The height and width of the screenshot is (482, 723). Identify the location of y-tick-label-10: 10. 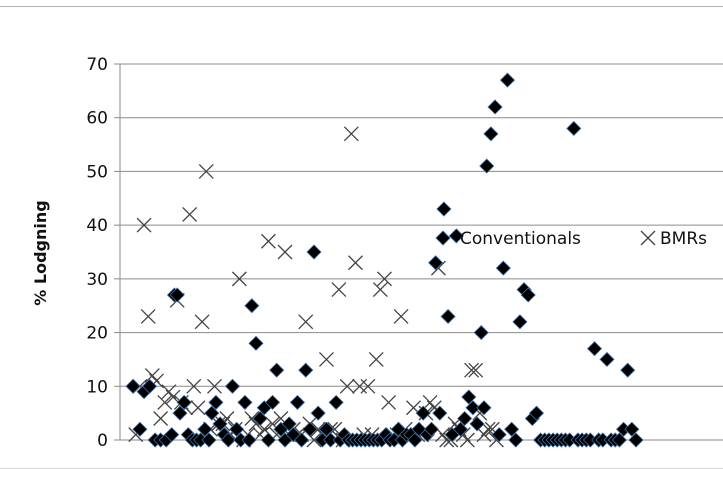
(97, 387).